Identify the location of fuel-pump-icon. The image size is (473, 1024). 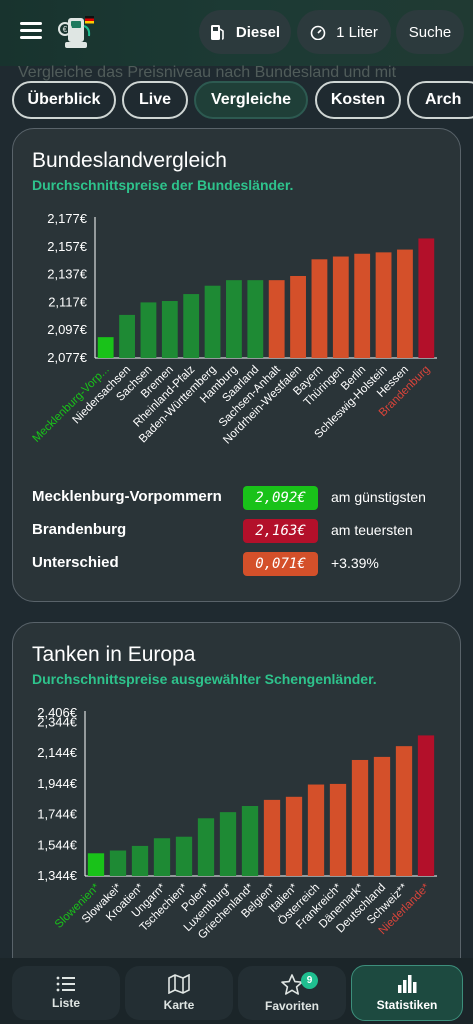
(217, 32).